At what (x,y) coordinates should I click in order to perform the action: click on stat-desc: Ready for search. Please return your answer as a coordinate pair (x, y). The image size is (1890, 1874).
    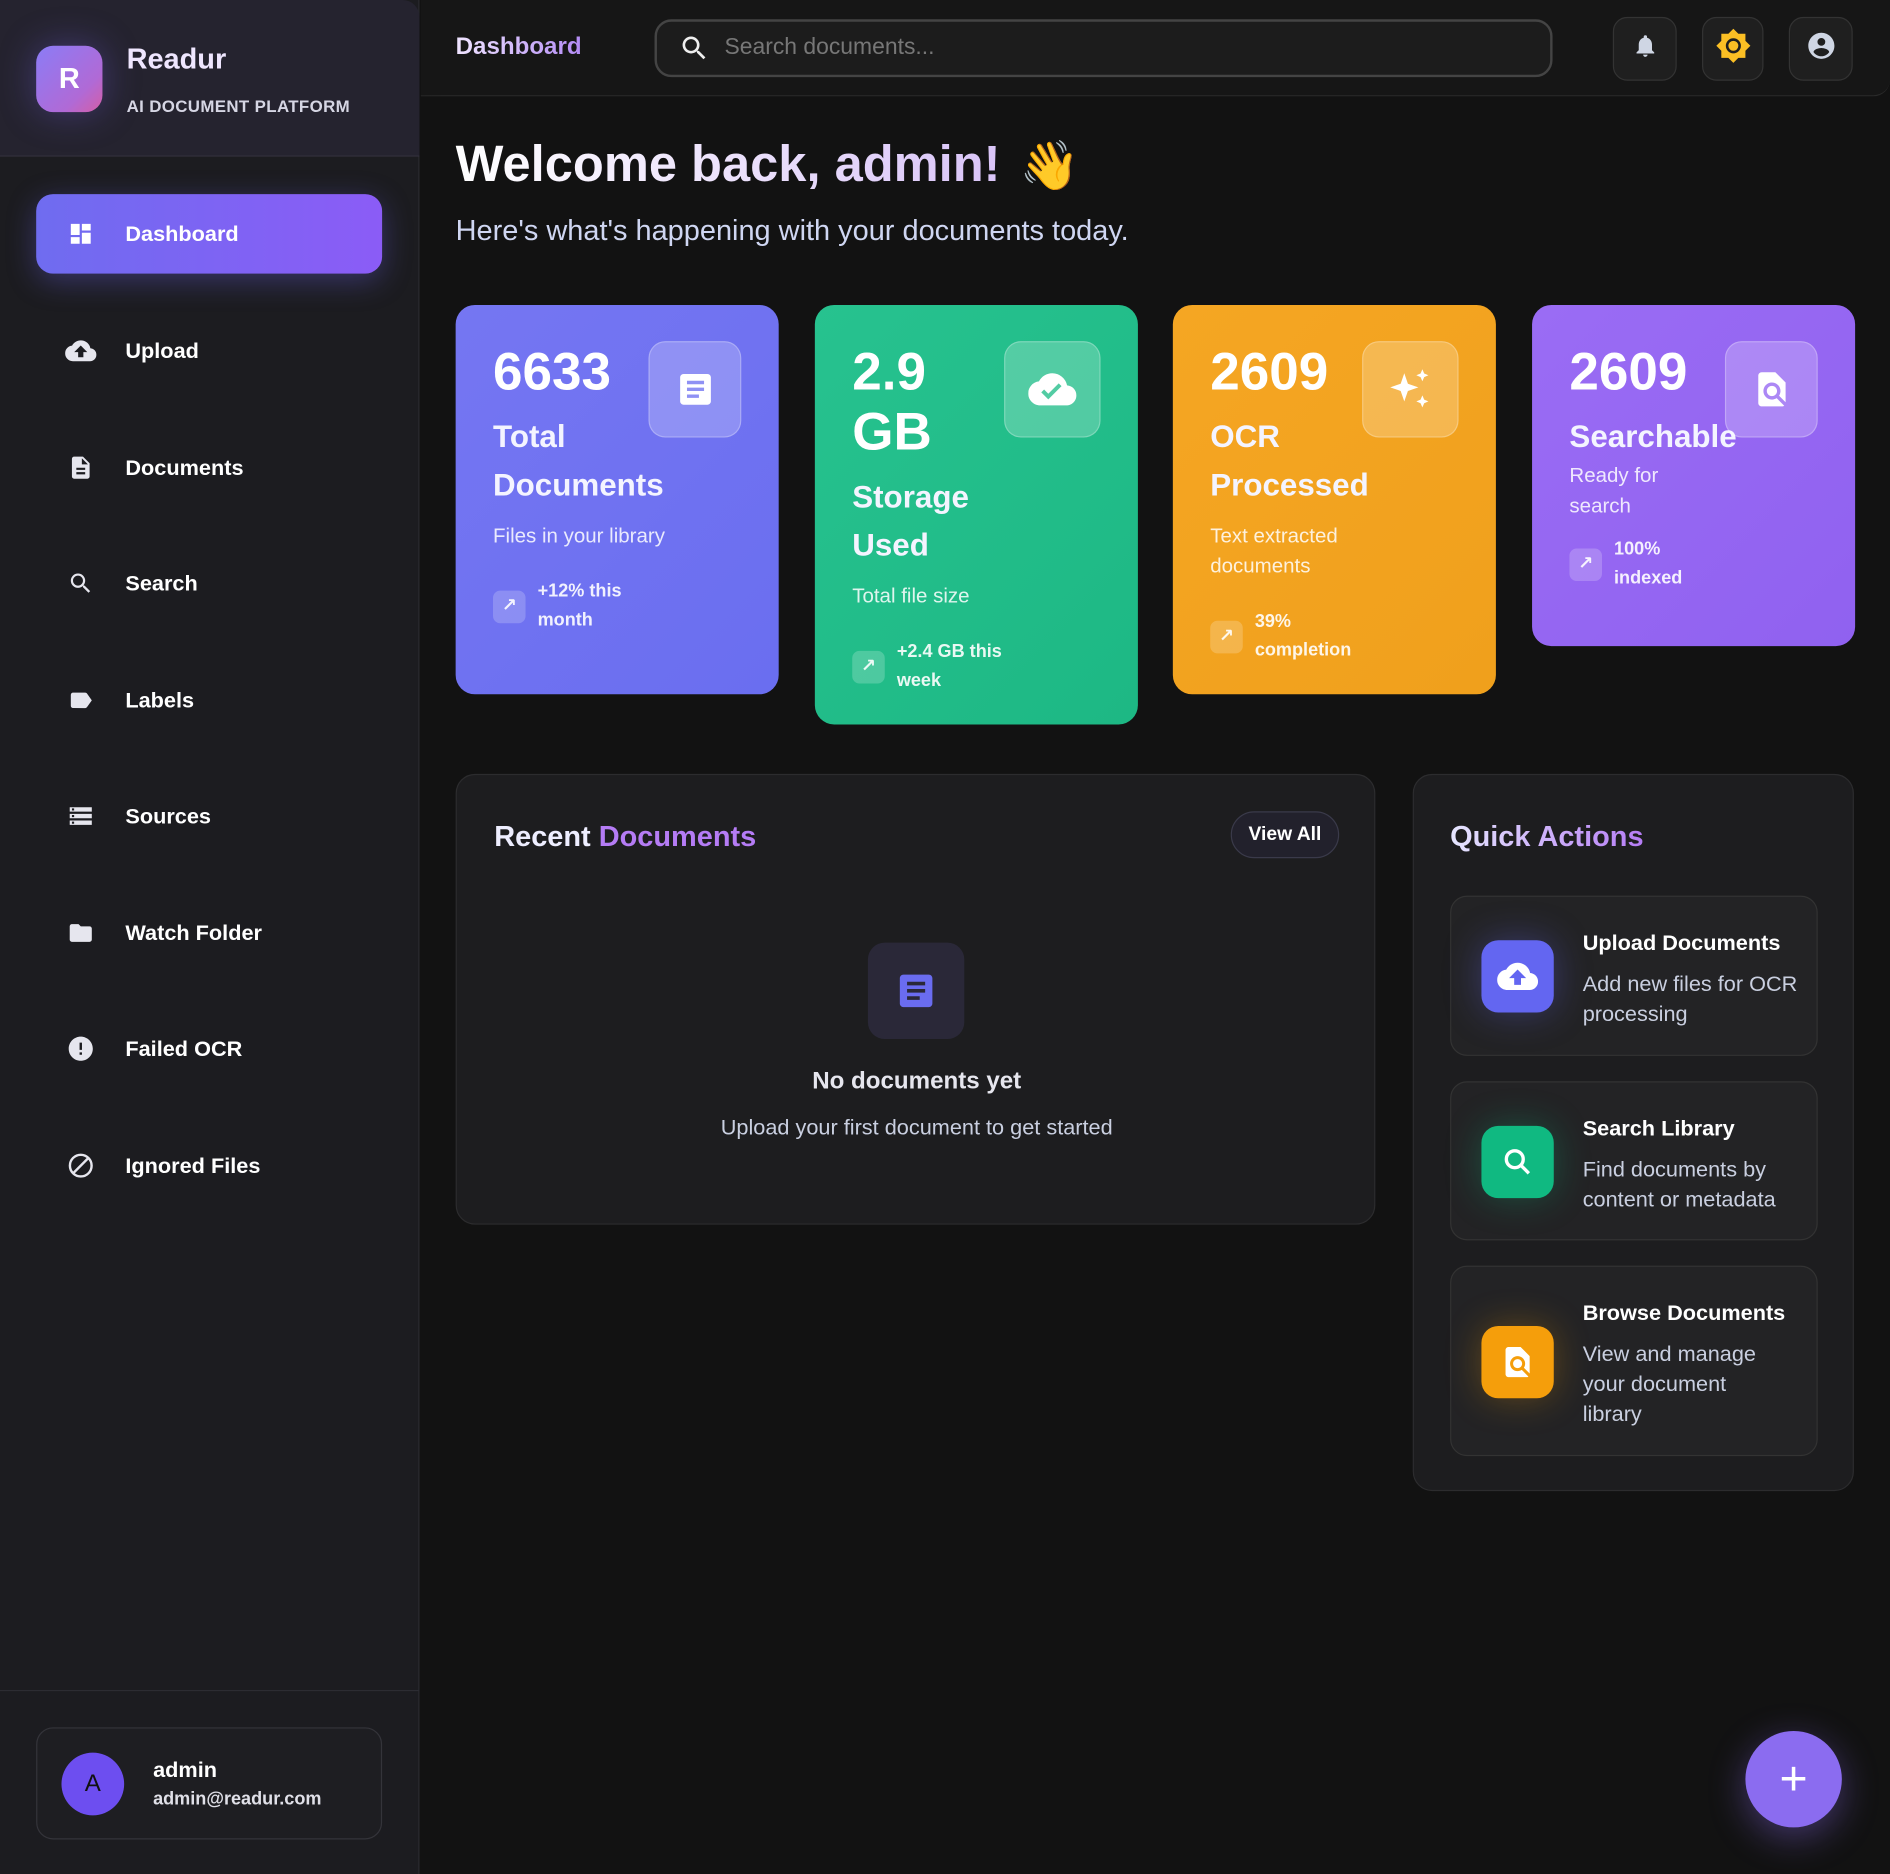
    Looking at the image, I should click on (1614, 491).